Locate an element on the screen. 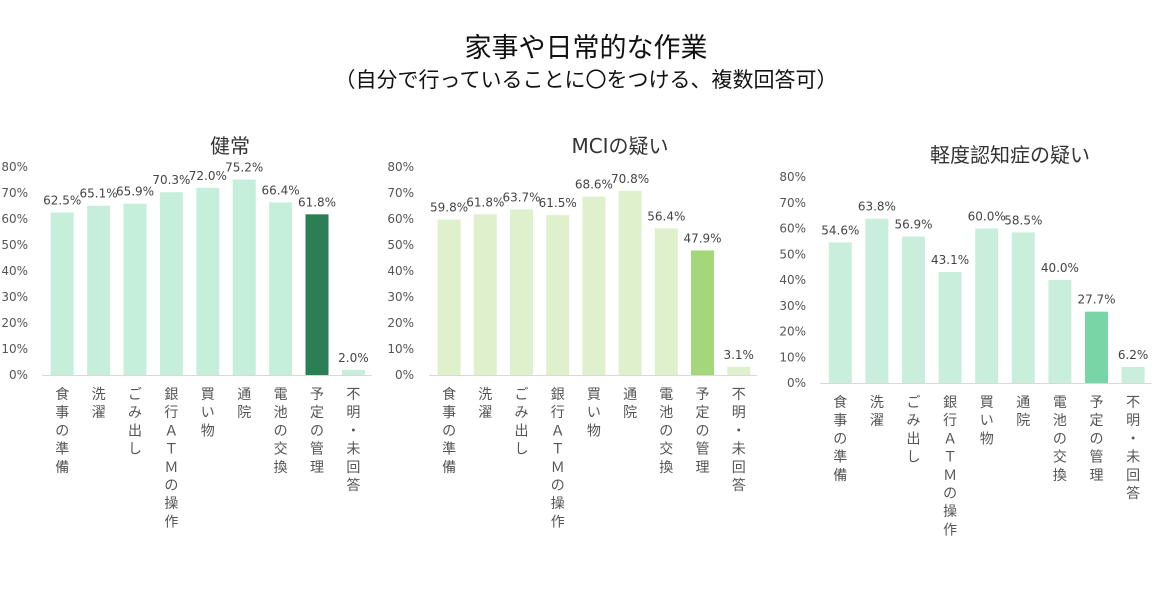 Image resolution: width=1172 pixels, height=590 pixels. page-title: 家事や日常的な作業 is located at coordinates (586, 48).